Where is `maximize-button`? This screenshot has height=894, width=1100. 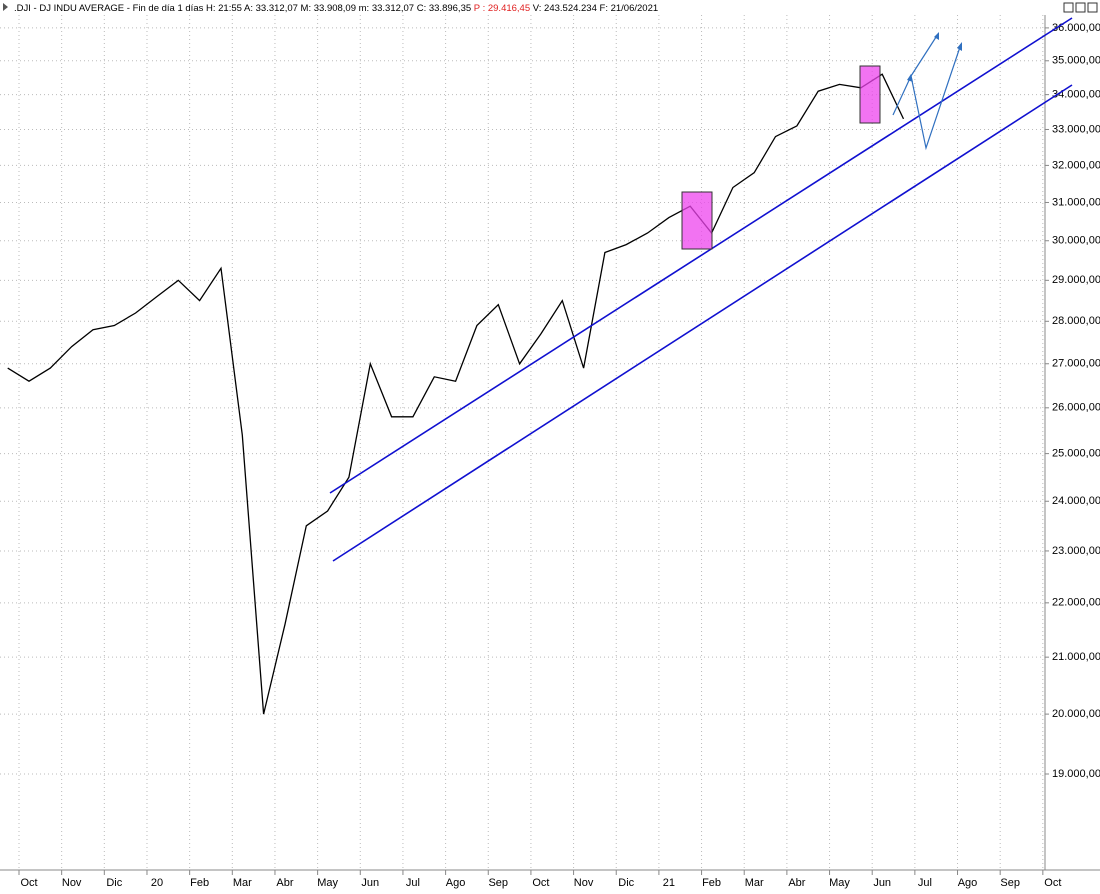
maximize-button is located at coordinates (1080, 7).